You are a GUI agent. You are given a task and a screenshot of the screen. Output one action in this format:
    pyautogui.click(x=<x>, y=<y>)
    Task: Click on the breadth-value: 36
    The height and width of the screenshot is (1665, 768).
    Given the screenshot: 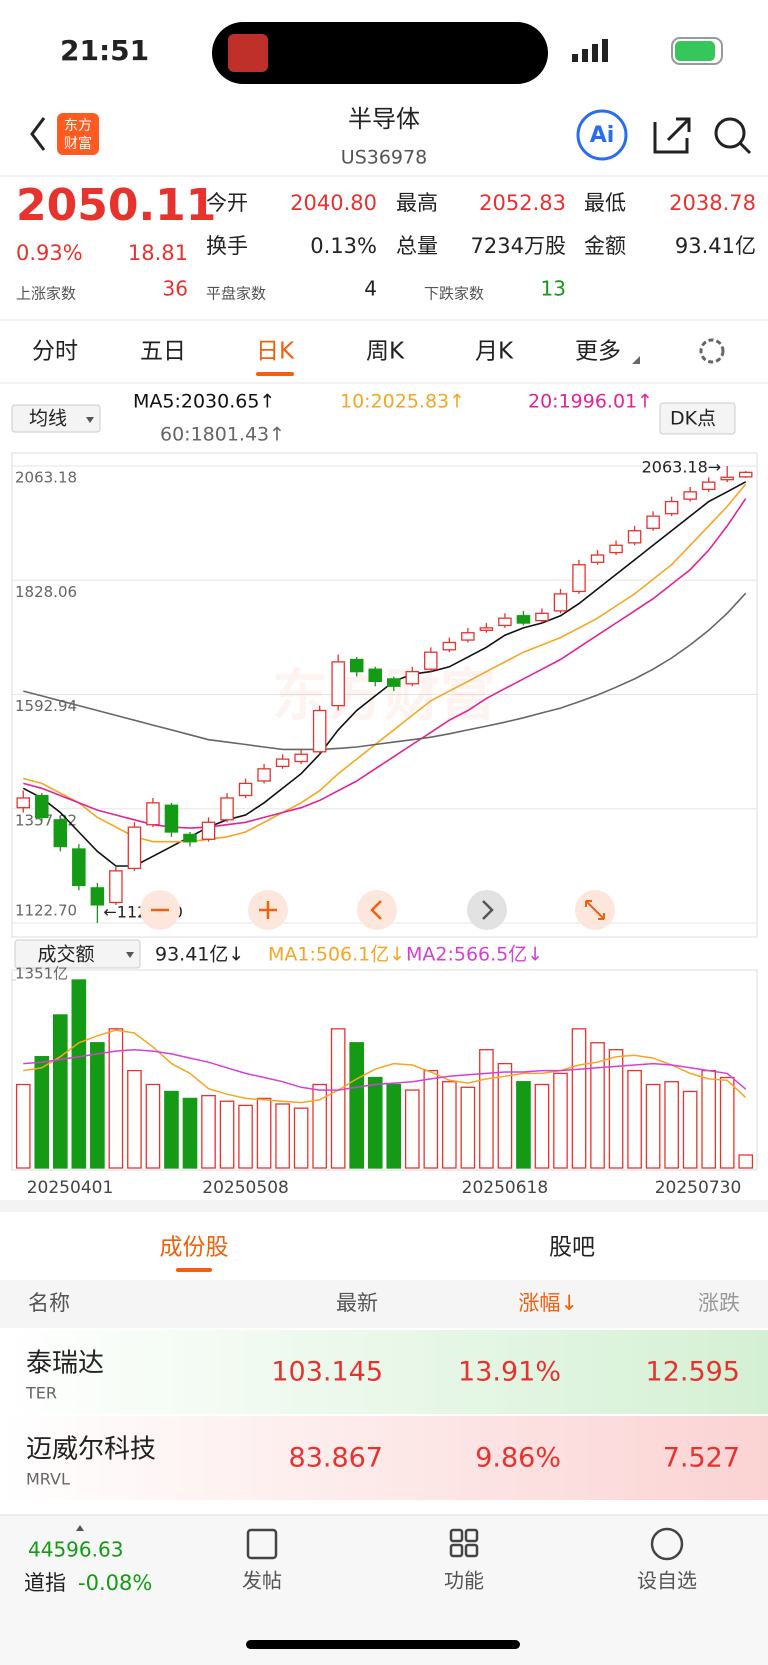 What is the action you would take?
    pyautogui.click(x=175, y=289)
    